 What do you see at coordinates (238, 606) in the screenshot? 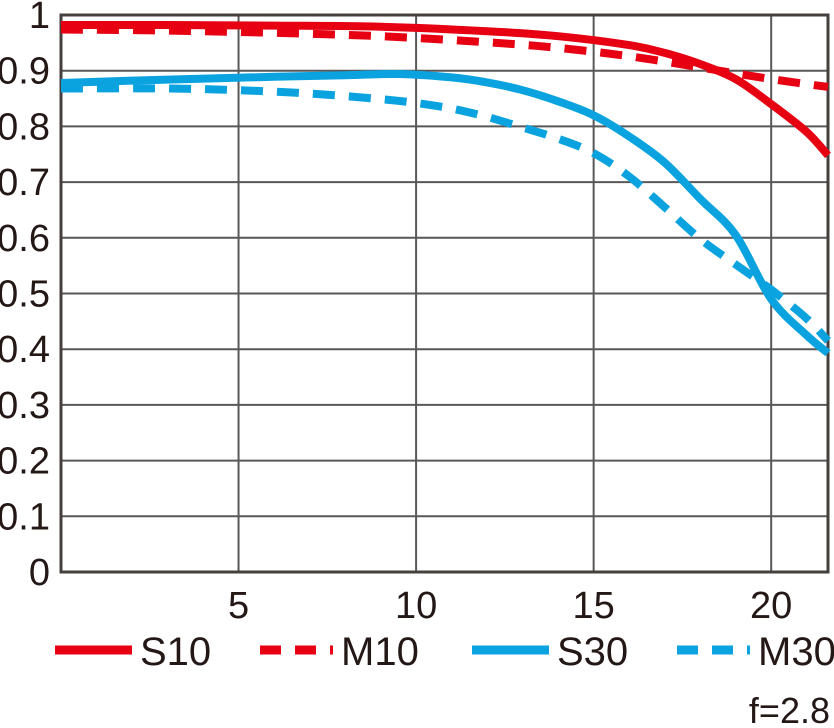
I see `x-tick-label: 5` at bounding box center [238, 606].